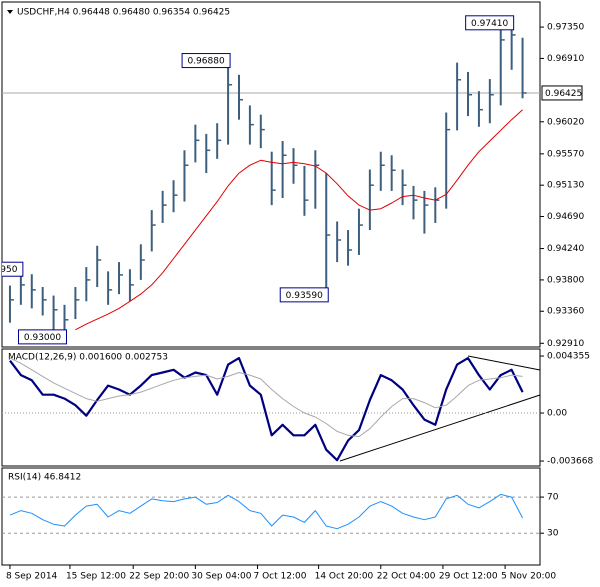 The image size is (600, 587). What do you see at coordinates (221, 577) in the screenshot?
I see `x-tick-label: 30 Sep 04:00` at bounding box center [221, 577].